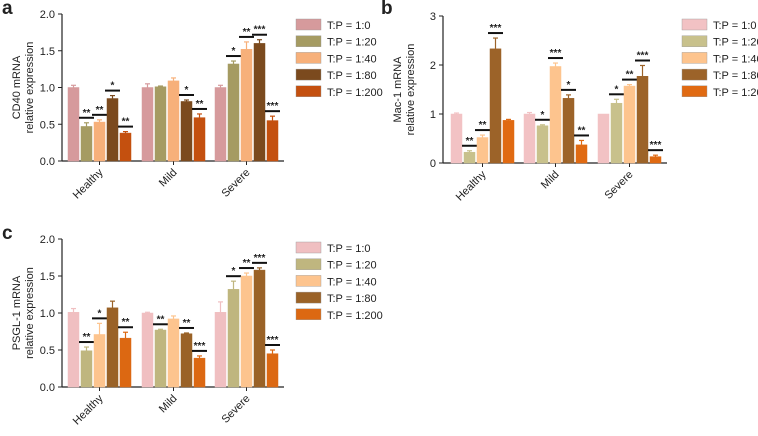  Describe the element at coordinates (387, 9) in the screenshot. I see `panel-letter: b` at that location.